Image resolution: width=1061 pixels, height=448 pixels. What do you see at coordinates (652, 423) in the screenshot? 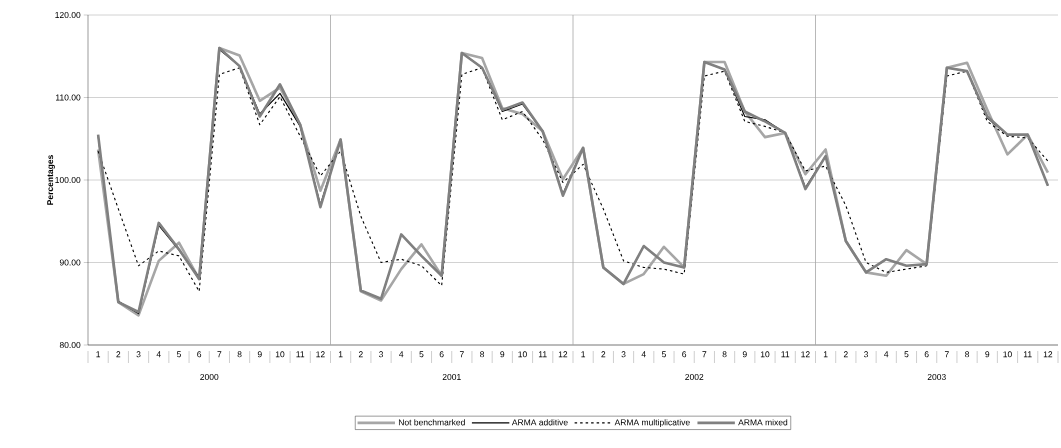
I see `legend-label: ARMA multiplicative` at bounding box center [652, 423].